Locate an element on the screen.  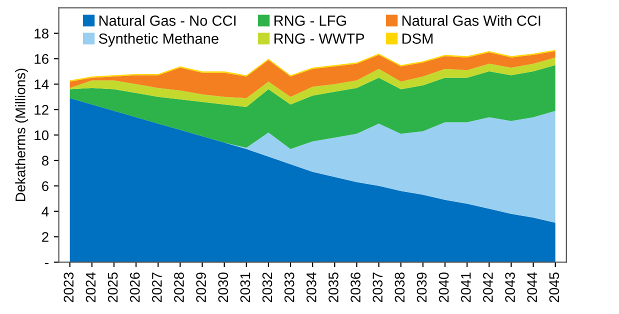
x-tick-label: 2024 is located at coordinates (91, 287).